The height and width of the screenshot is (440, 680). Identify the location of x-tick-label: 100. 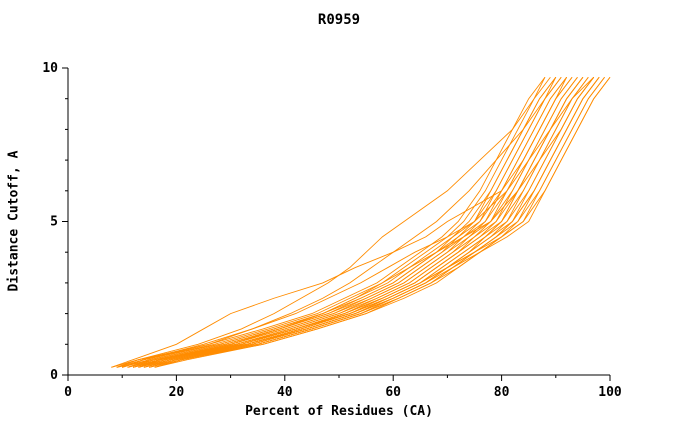
(610, 392).